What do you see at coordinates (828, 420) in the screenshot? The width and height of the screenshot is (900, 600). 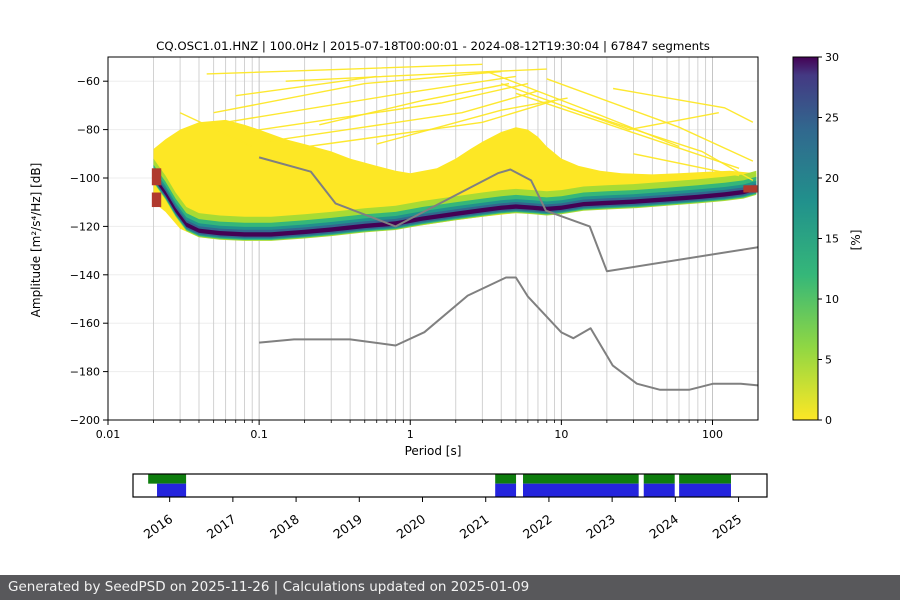 I see `colorbar-tick-label: 0` at bounding box center [828, 420].